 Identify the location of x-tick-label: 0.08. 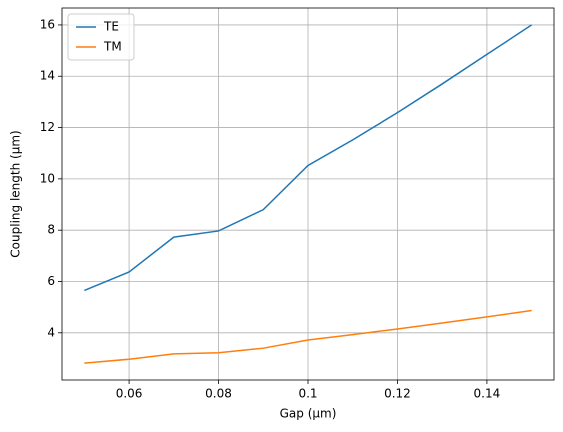
(218, 394).